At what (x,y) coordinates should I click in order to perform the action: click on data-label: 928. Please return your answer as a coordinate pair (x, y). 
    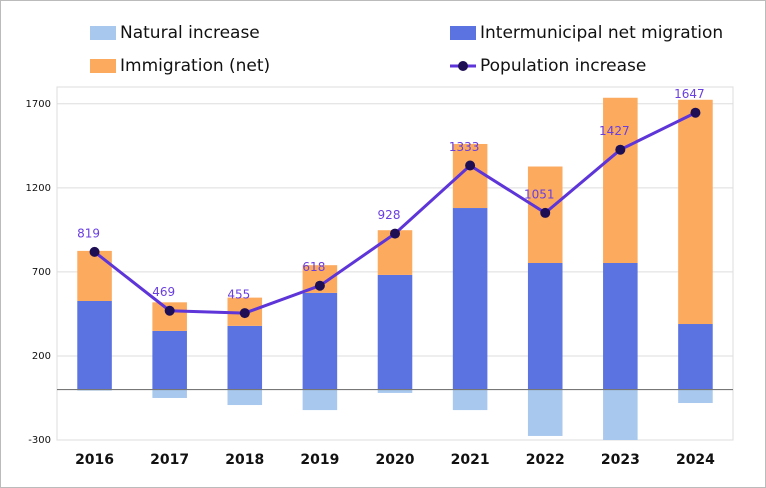
    Looking at the image, I should click on (389, 215).